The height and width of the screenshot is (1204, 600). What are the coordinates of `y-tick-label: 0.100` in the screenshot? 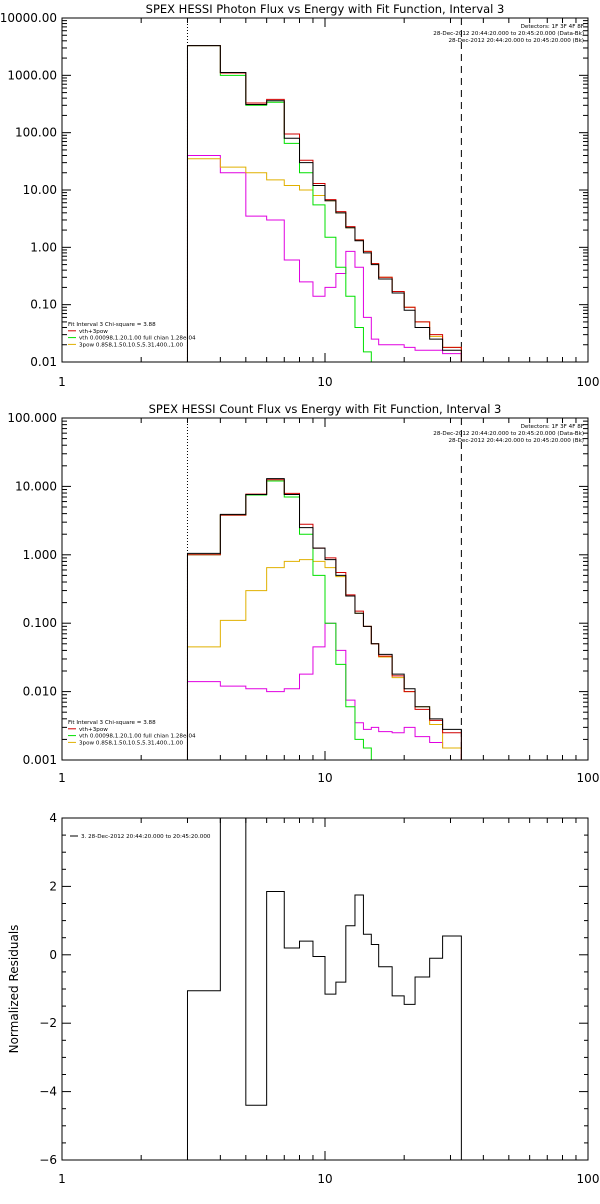 It's located at (40, 623).